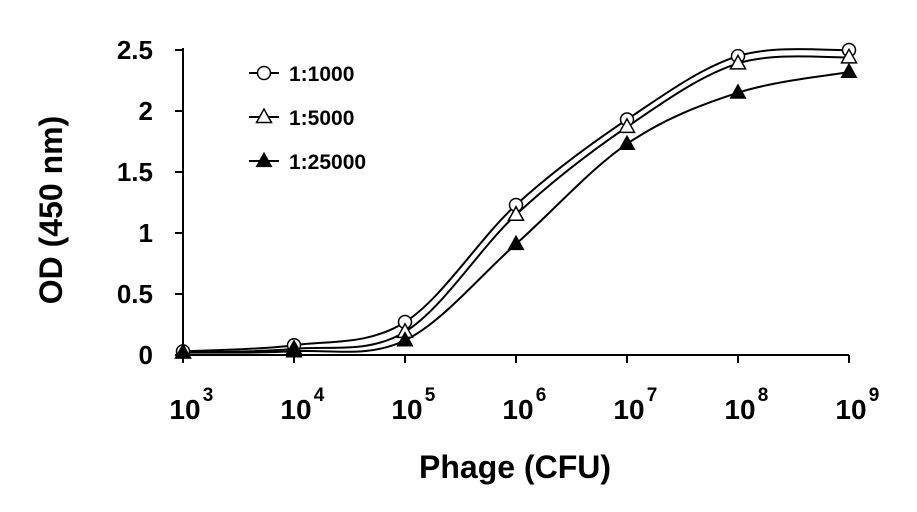 Image resolution: width=917 pixels, height=512 pixels. Describe the element at coordinates (652, 395) in the screenshot. I see `x-tick-exponent: 7` at that location.